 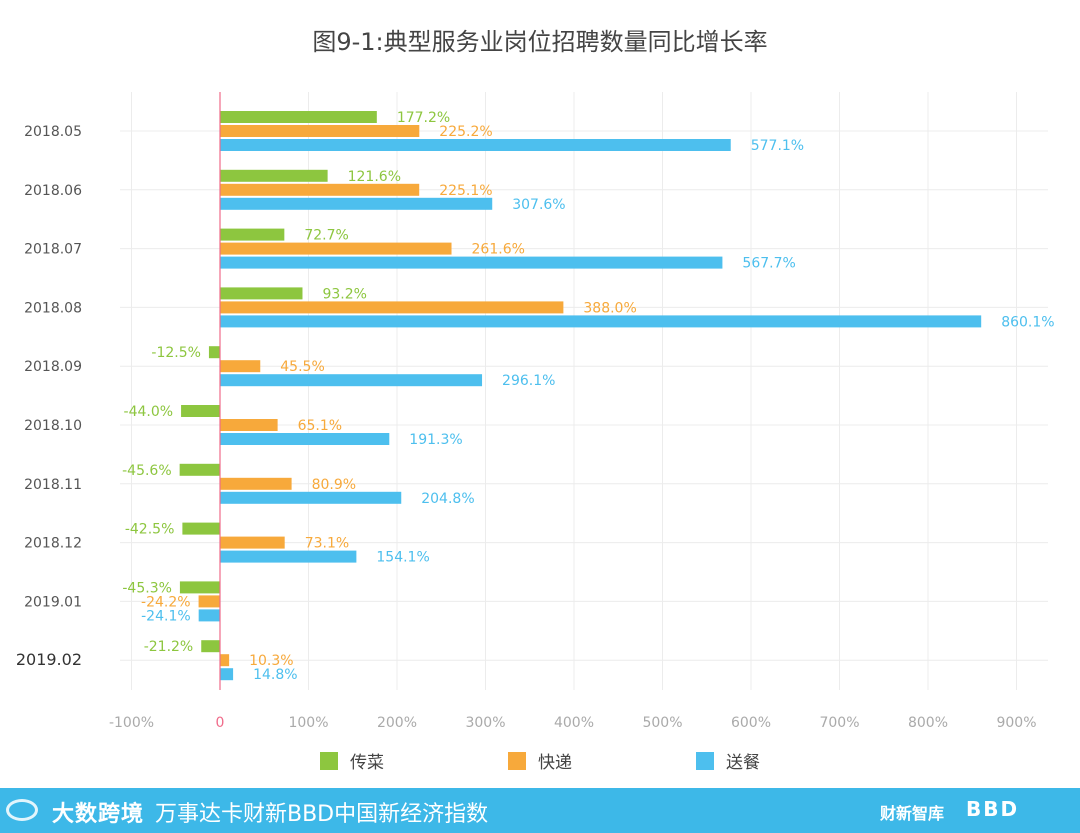 What do you see at coordinates (367, 763) in the screenshot?
I see `legend-label: 传菜` at bounding box center [367, 763].